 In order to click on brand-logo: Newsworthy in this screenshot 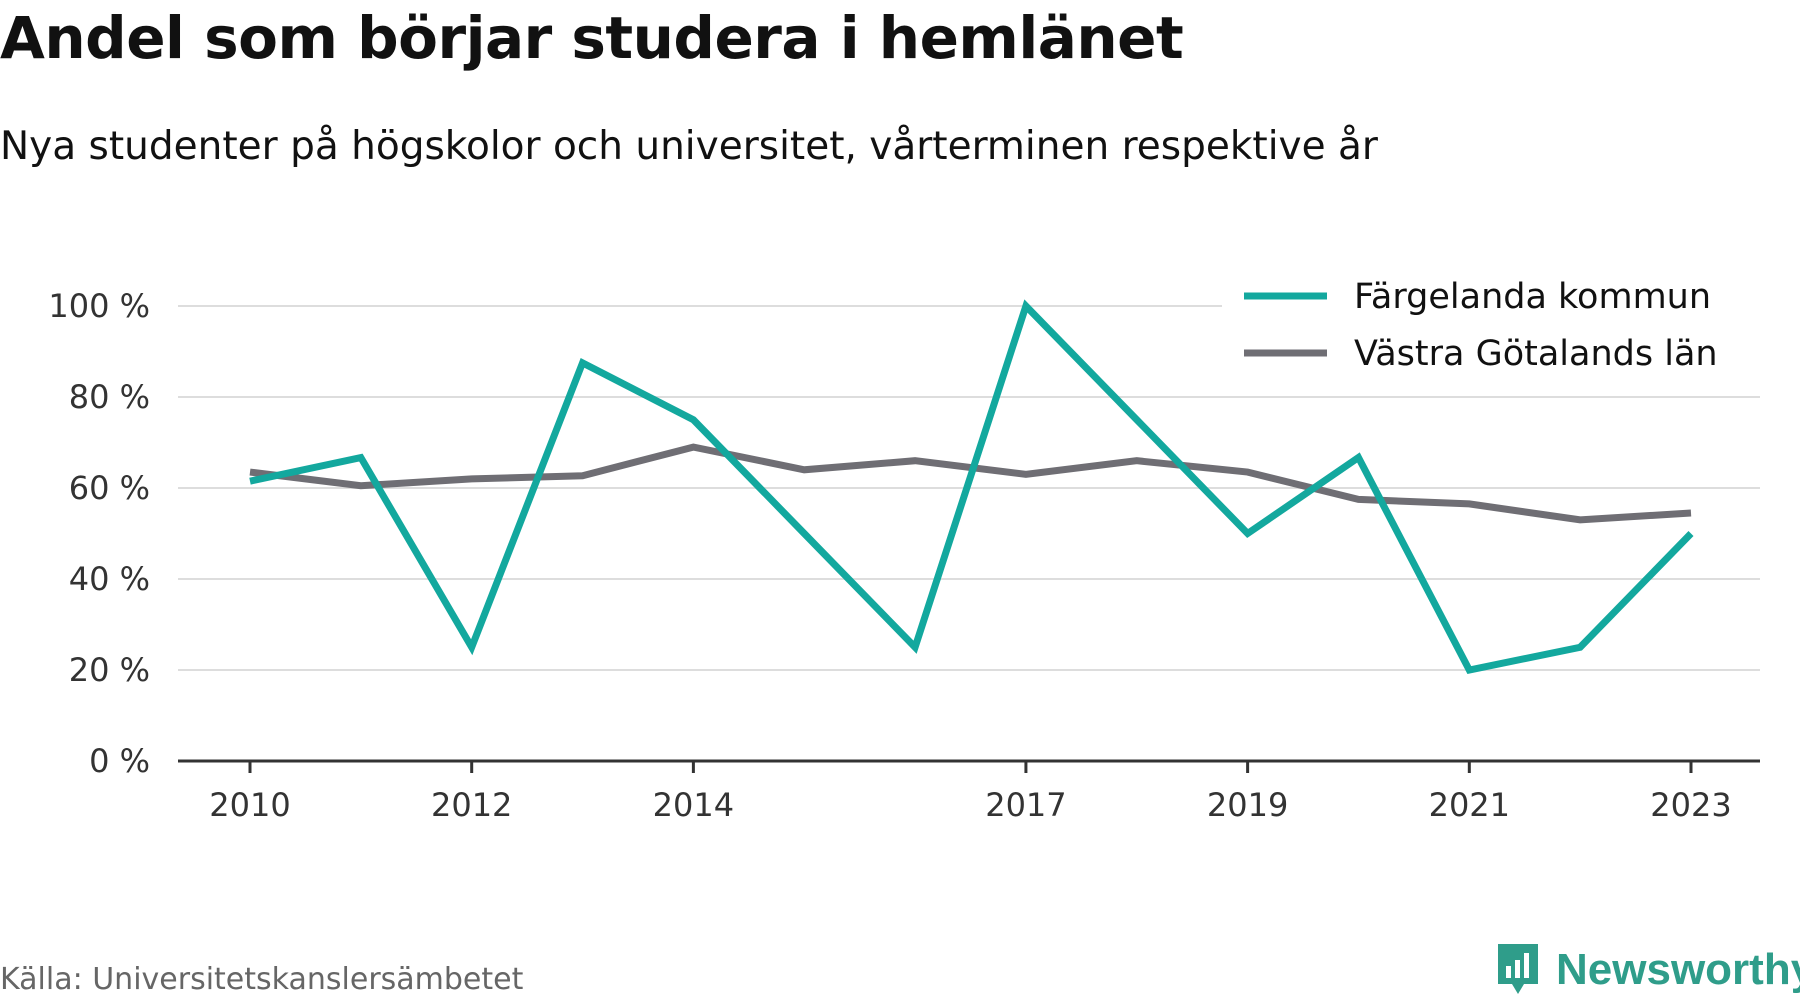, I will do `click(1647, 970)`.